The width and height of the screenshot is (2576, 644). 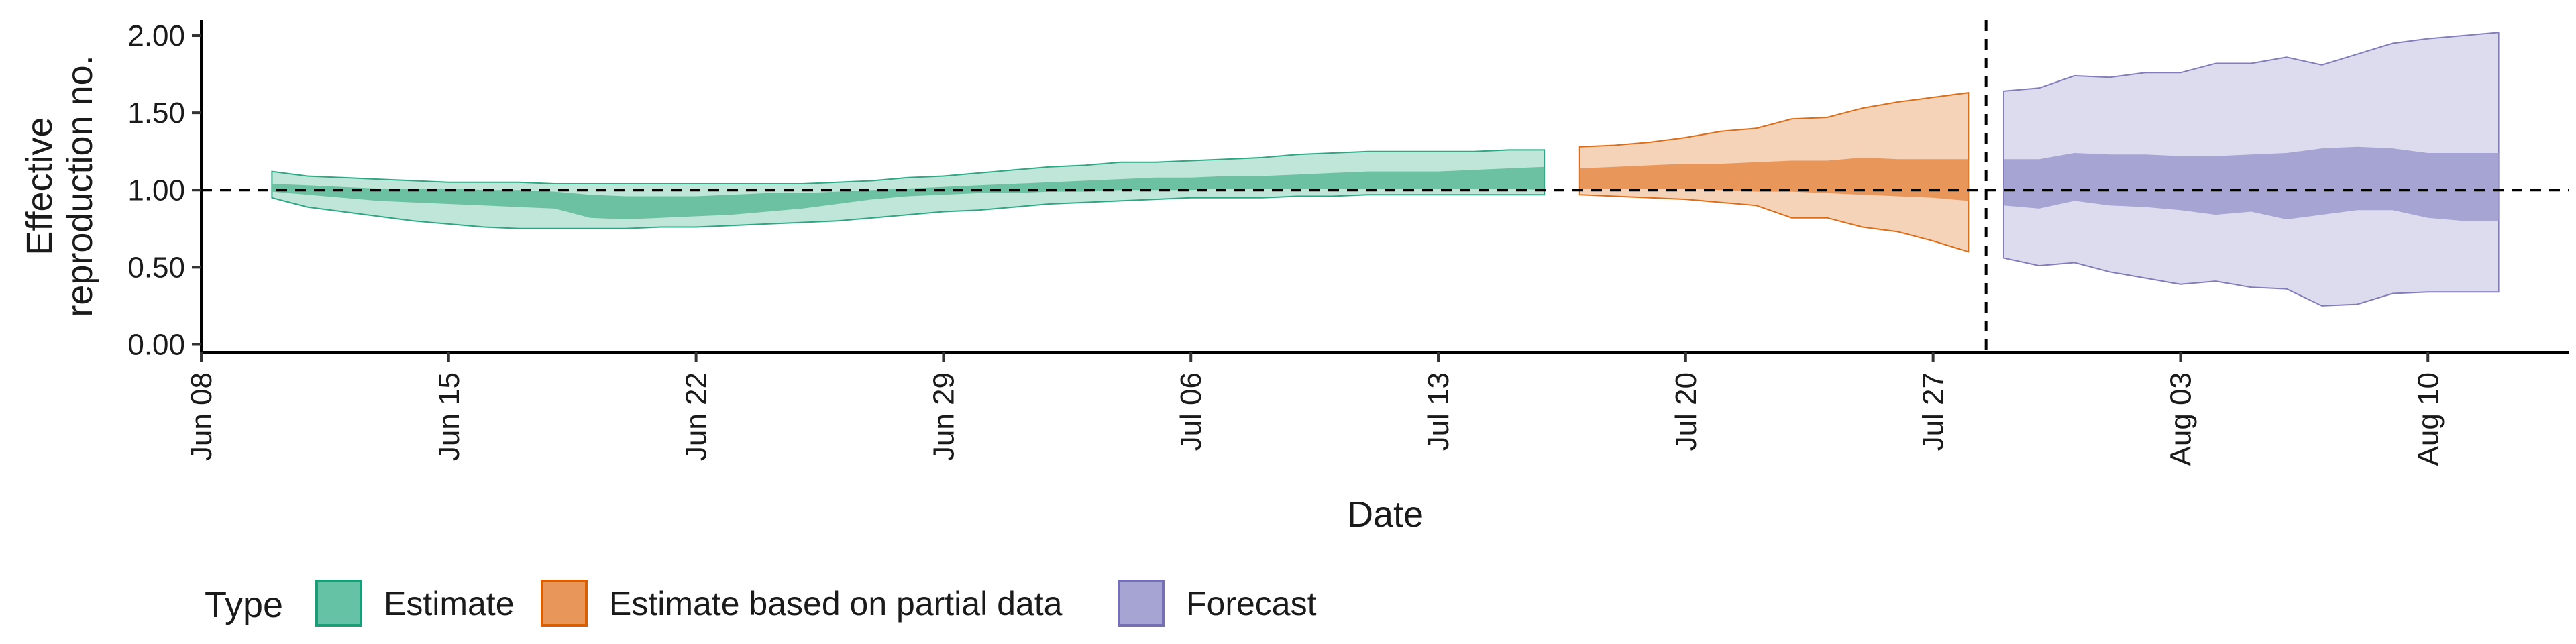 I want to click on x-tick-label: Jun 22, so click(x=696, y=416).